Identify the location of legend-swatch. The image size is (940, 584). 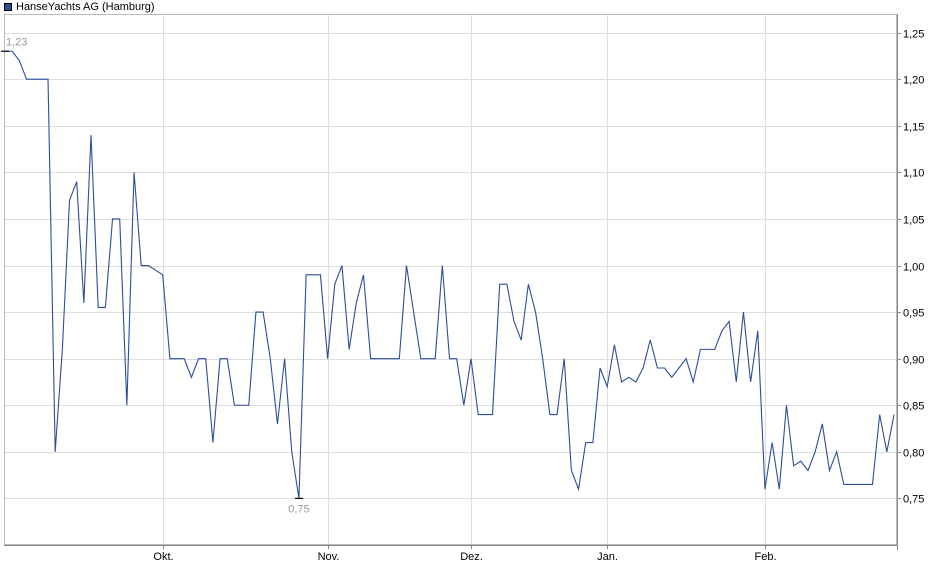
(8, 7).